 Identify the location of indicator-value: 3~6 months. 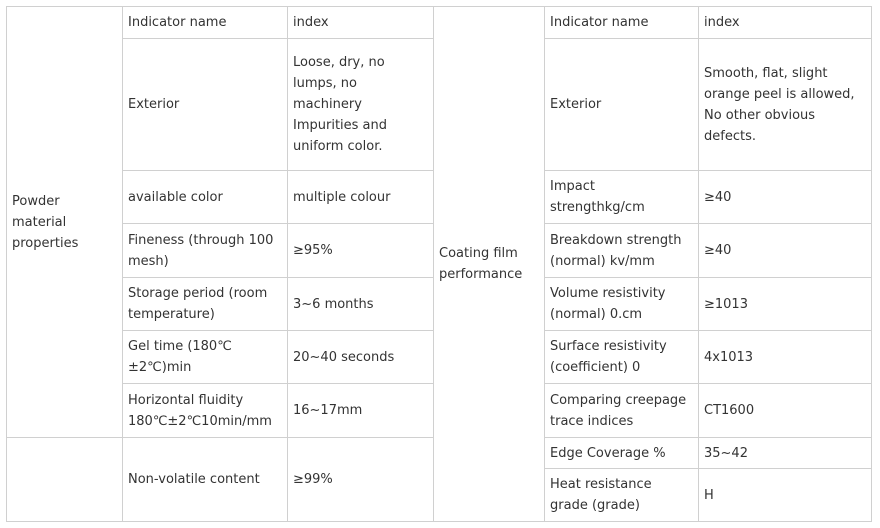
(360, 304).